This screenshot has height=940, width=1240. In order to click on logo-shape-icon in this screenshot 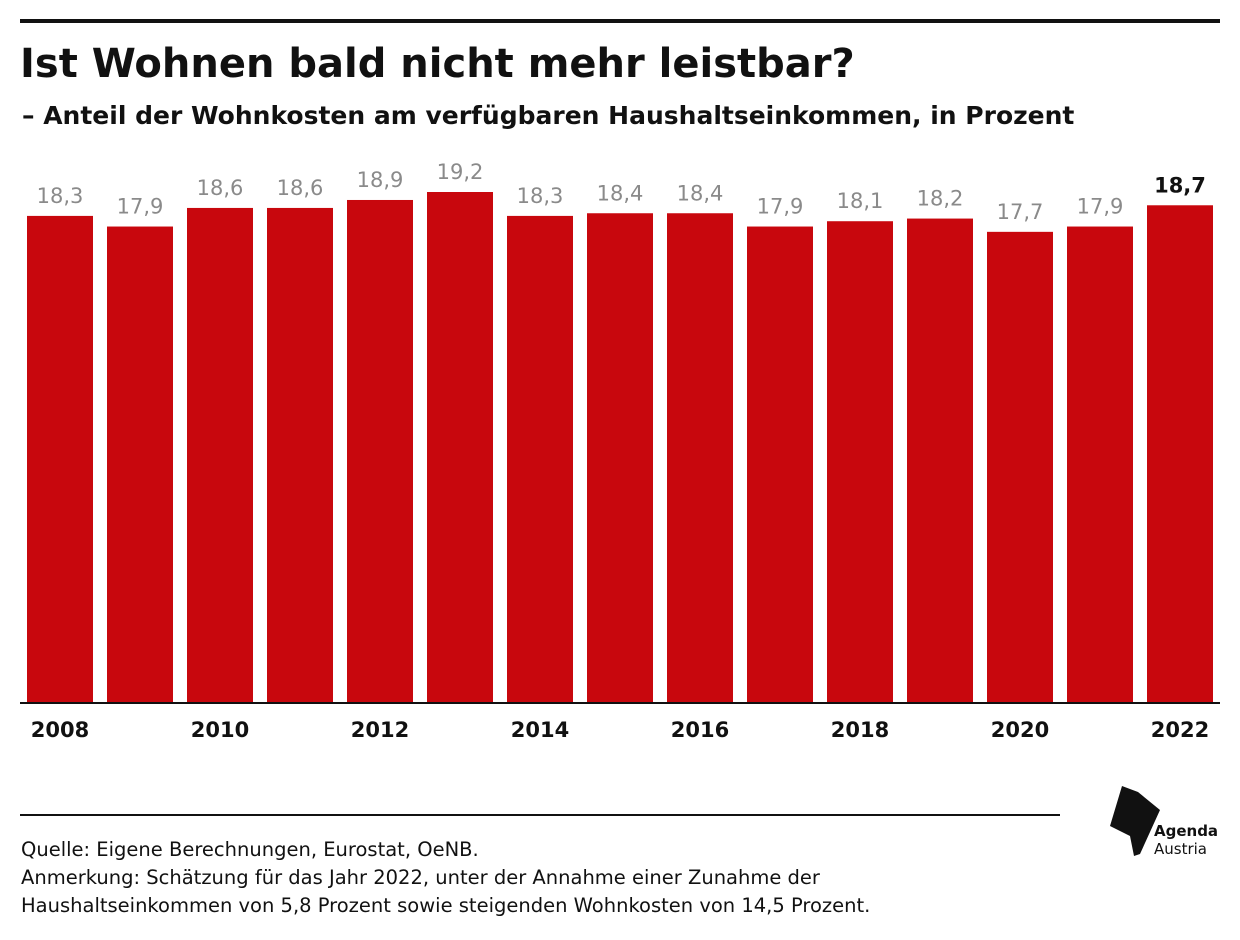, I will do `click(1135, 821)`.